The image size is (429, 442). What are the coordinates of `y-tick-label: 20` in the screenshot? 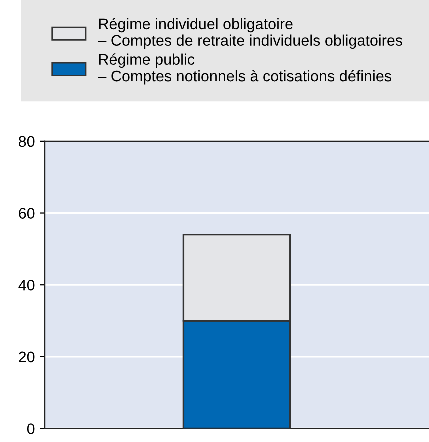 It's located at (27, 357).